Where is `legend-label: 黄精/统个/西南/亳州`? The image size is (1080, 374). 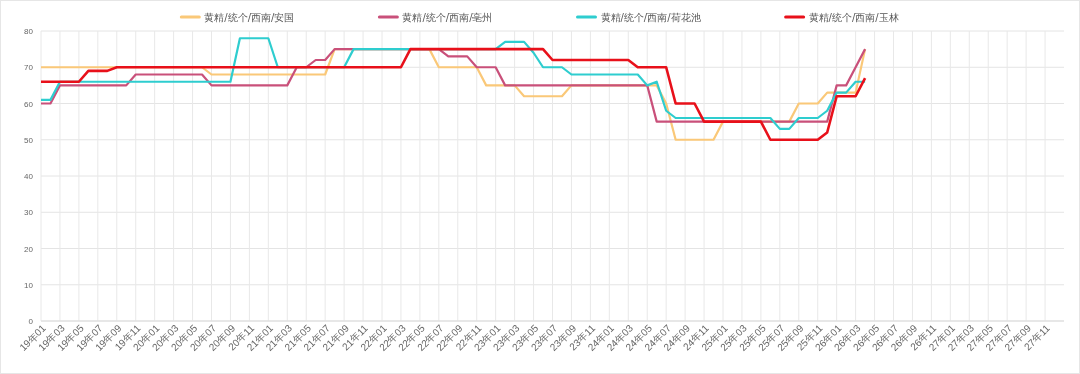
legend-label: 黄精/统个/西南/亳州 is located at coordinates (447, 17).